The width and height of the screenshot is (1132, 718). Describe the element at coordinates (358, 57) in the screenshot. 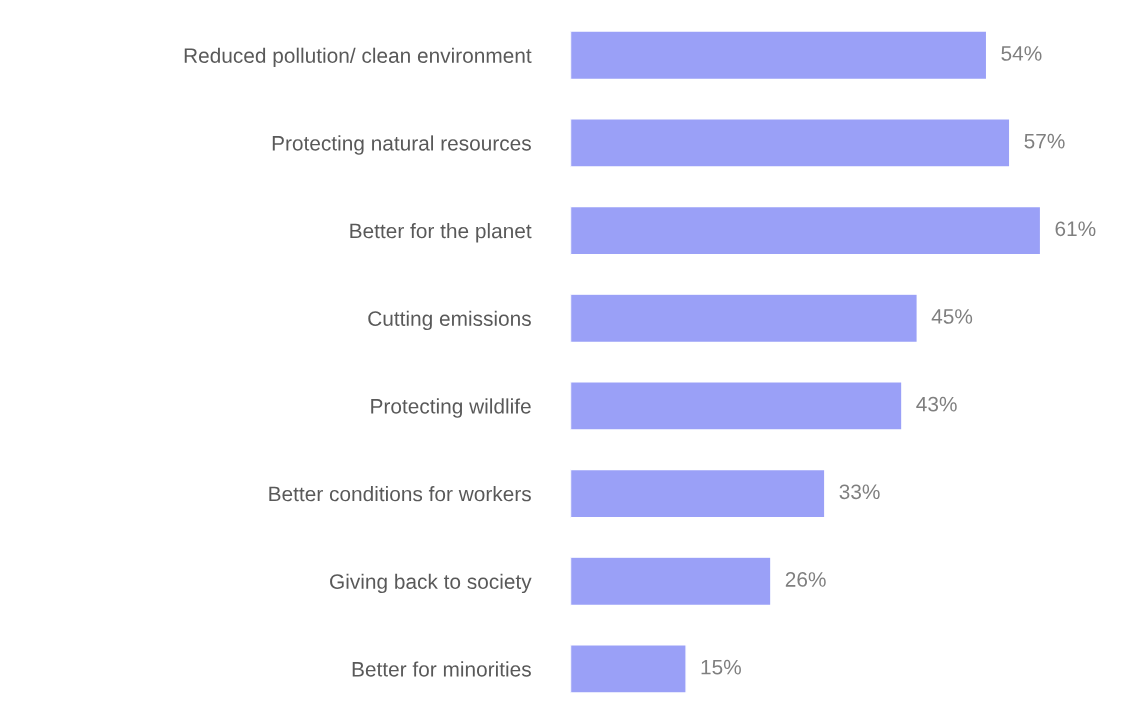

I see `y-tick-label: Reduced pollution/ clean environment` at that location.